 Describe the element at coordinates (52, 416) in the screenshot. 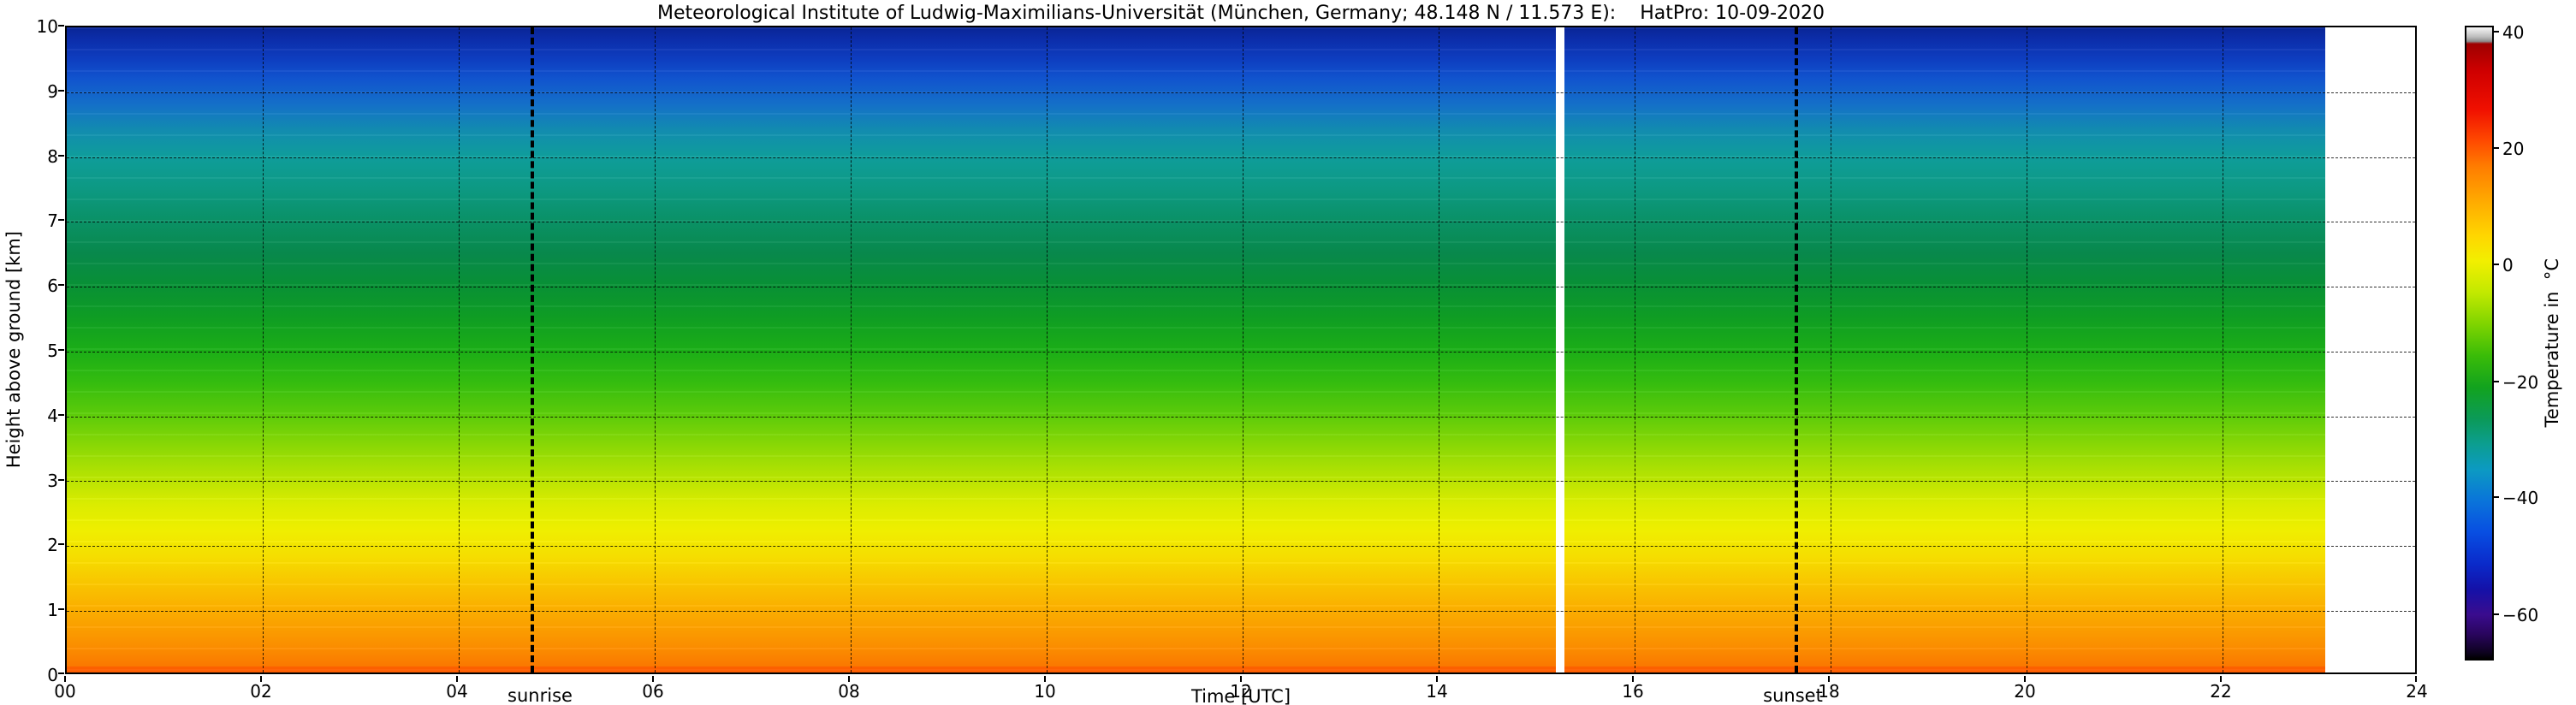

I see `y-tick-label: 4` at that location.